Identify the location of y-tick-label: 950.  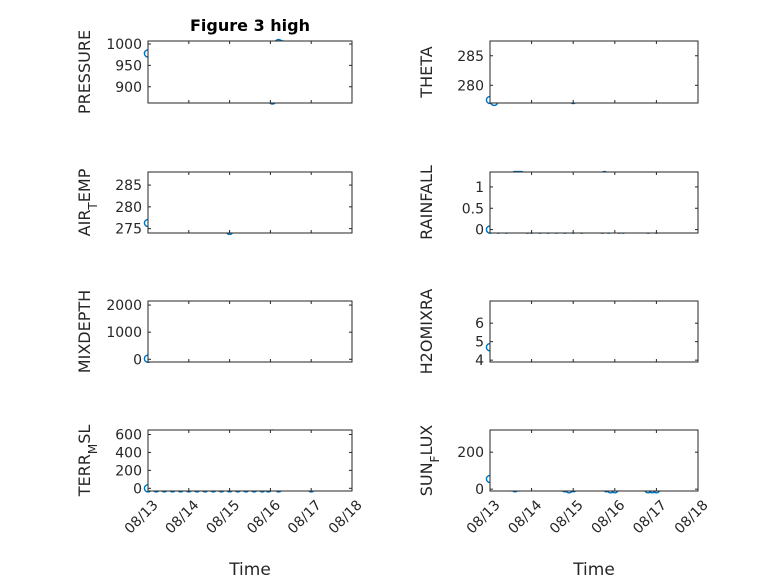
(128, 66).